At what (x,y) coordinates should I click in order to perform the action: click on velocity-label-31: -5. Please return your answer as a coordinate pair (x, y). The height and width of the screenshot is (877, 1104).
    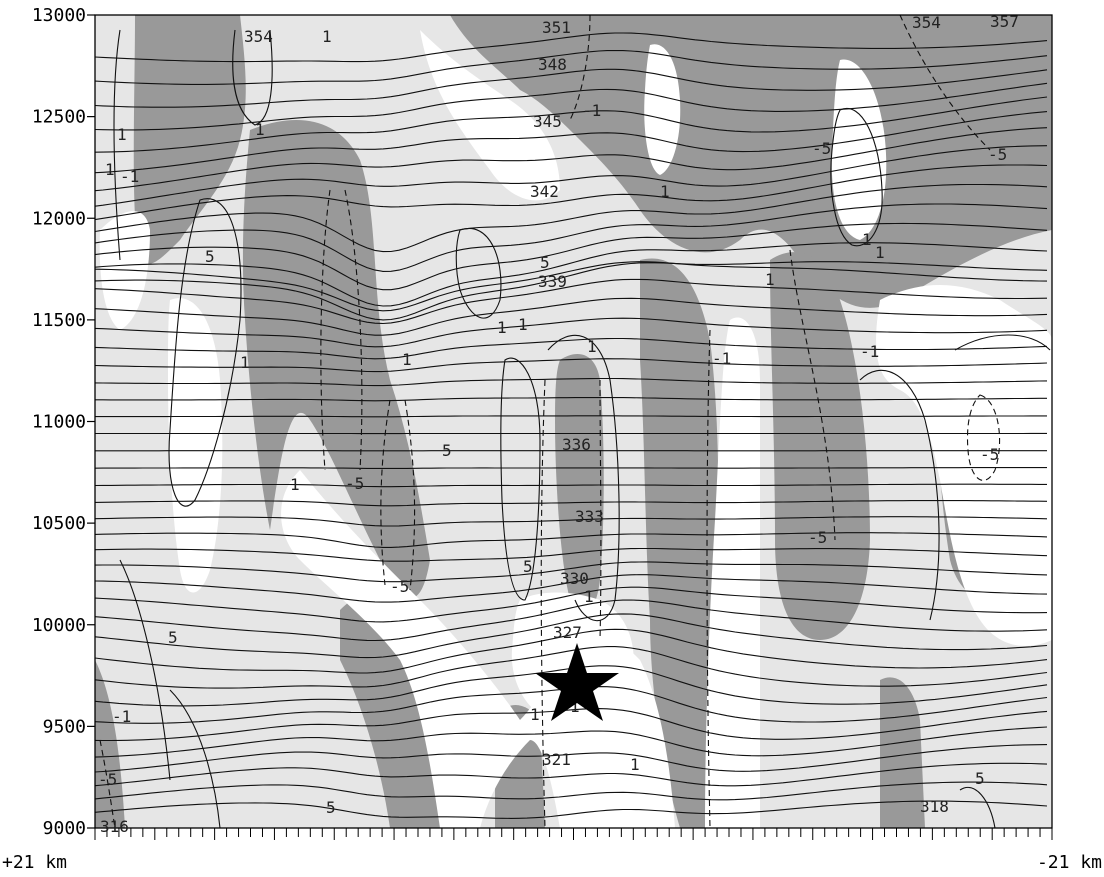
    Looking at the image, I should click on (354, 483).